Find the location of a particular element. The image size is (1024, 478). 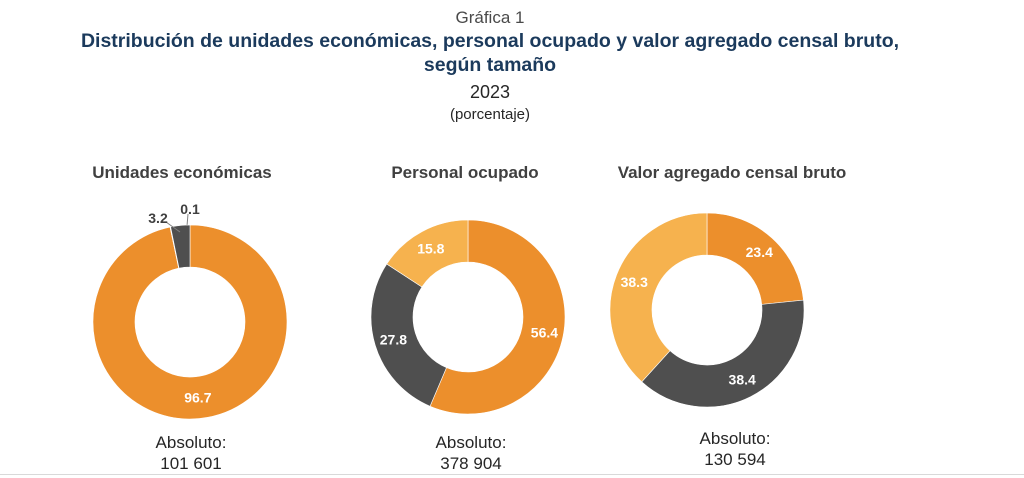

donut-chart-0: 96.7 0.1 3.2 is located at coordinates (190, 310).